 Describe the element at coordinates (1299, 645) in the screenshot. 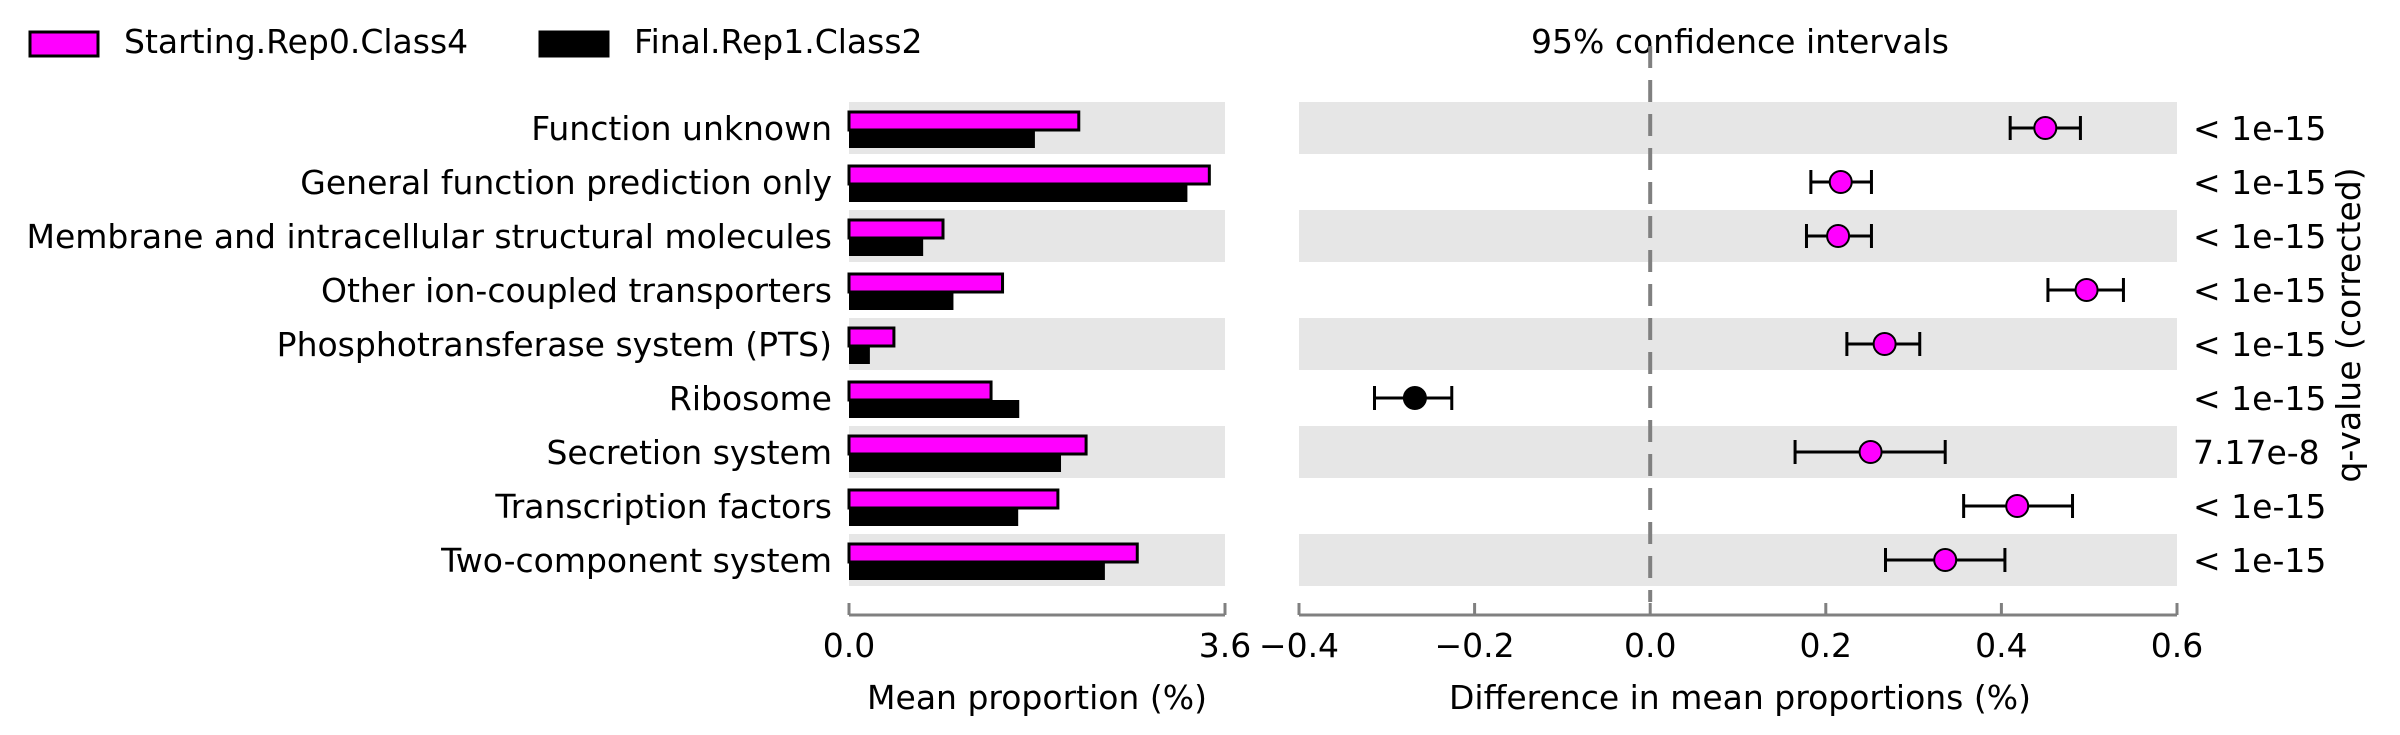

I see `x-tick-label: −0.4` at that location.